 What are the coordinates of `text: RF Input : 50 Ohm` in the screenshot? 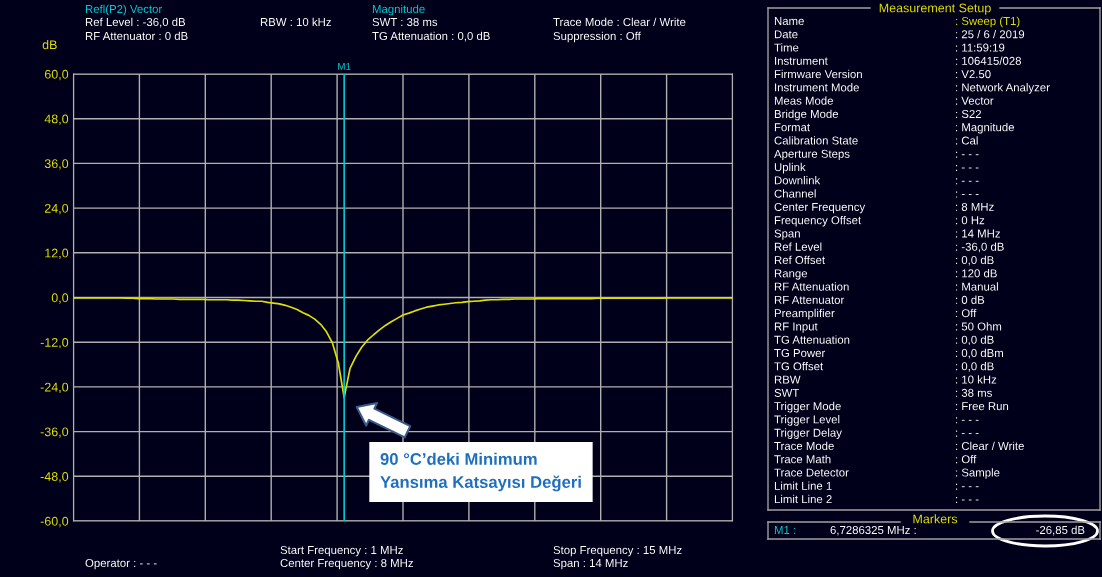 It's located at (888, 327).